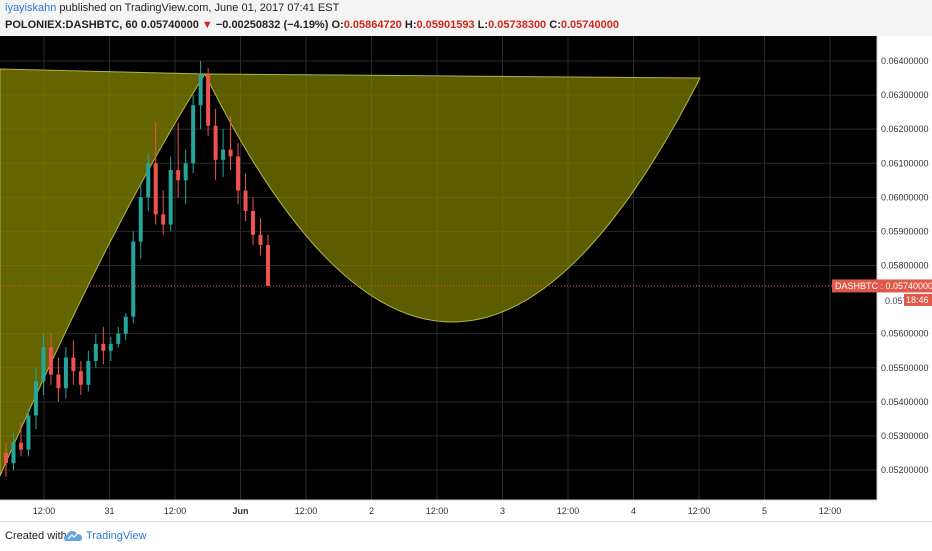 The width and height of the screenshot is (932, 551). I want to click on last-price: 0.05740000, so click(169, 25).